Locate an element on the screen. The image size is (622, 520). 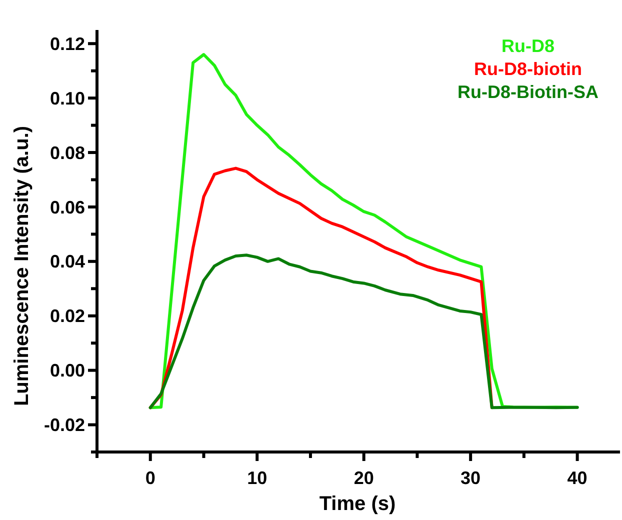
x-tick-label: 40 is located at coordinates (577, 478).